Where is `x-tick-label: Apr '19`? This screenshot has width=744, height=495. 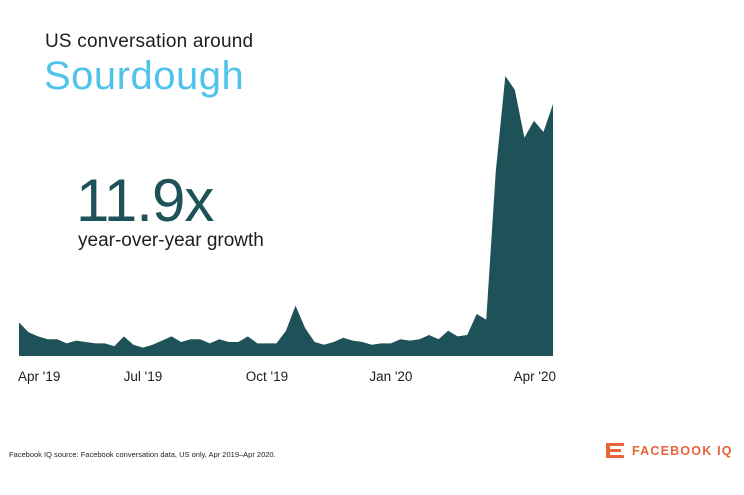 x-tick-label: Apr '19 is located at coordinates (39, 376).